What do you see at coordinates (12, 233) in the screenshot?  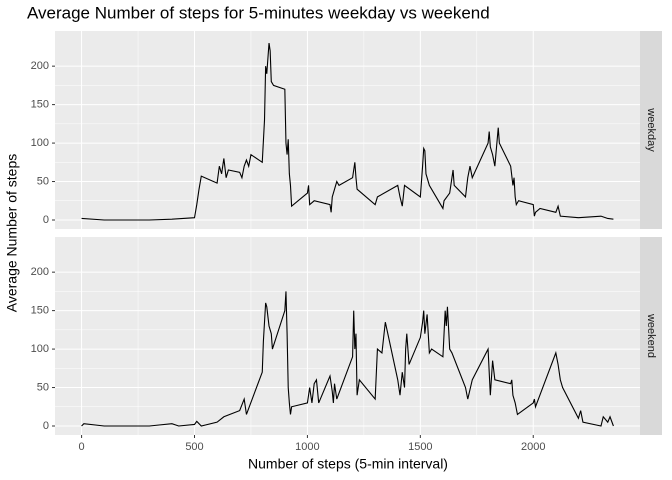 I see `y-axis-label: Average Number of steps` at bounding box center [12, 233].